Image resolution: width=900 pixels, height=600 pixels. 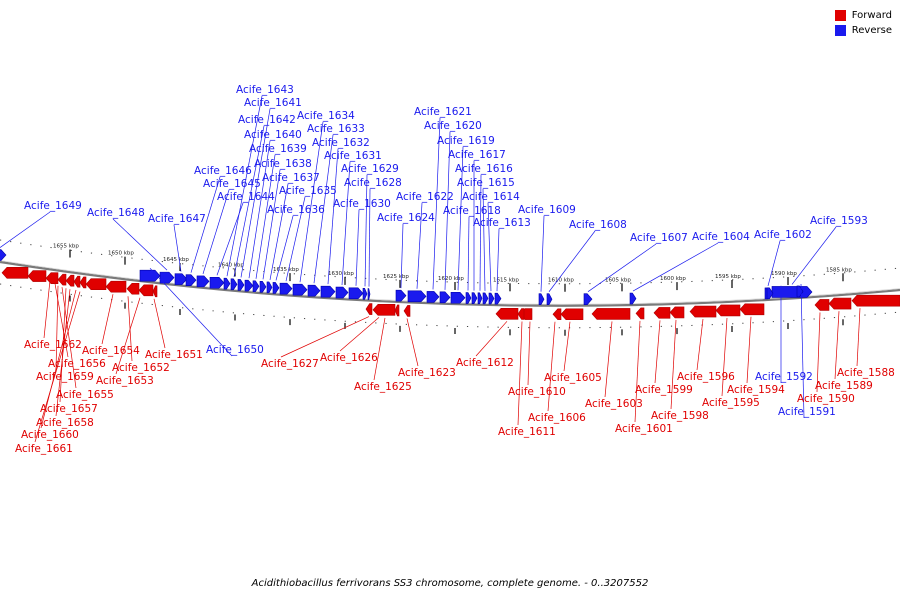 What do you see at coordinates (644, 429) in the screenshot?
I see `gene-label-acife-1601: Acife_1601` at bounding box center [644, 429].